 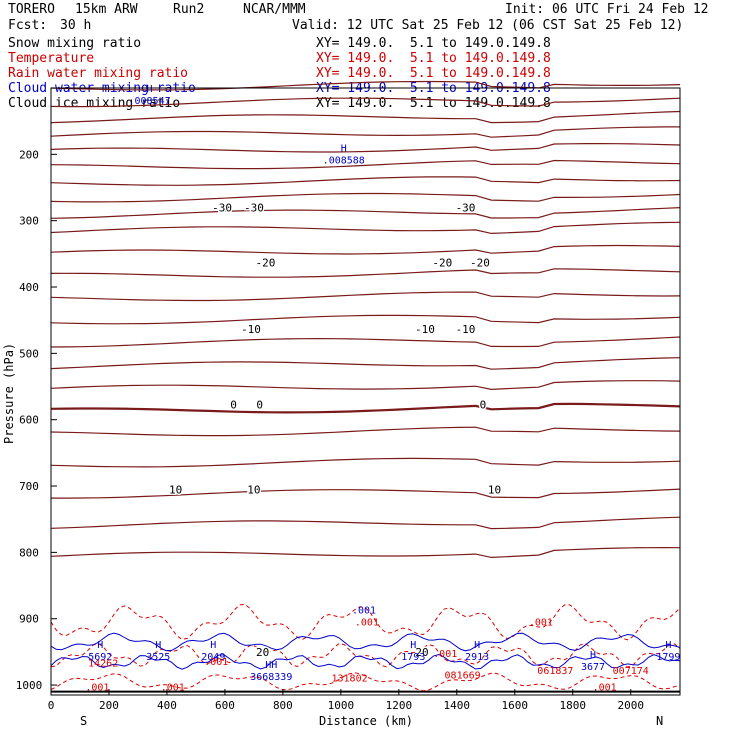 What do you see at coordinates (659, 721) in the screenshot?
I see `north-label: N` at bounding box center [659, 721].